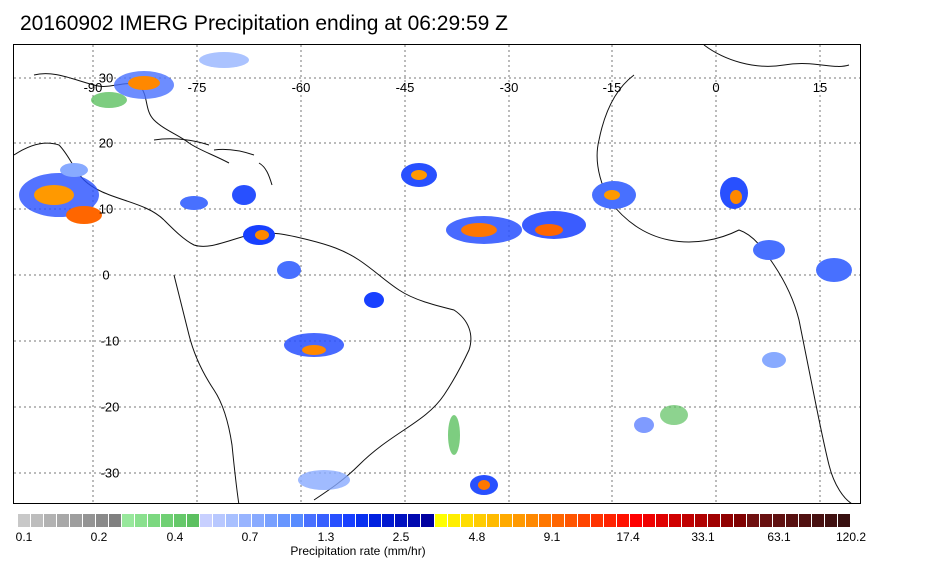  I want to click on colorbar-tick: 17.4, so click(628, 537).